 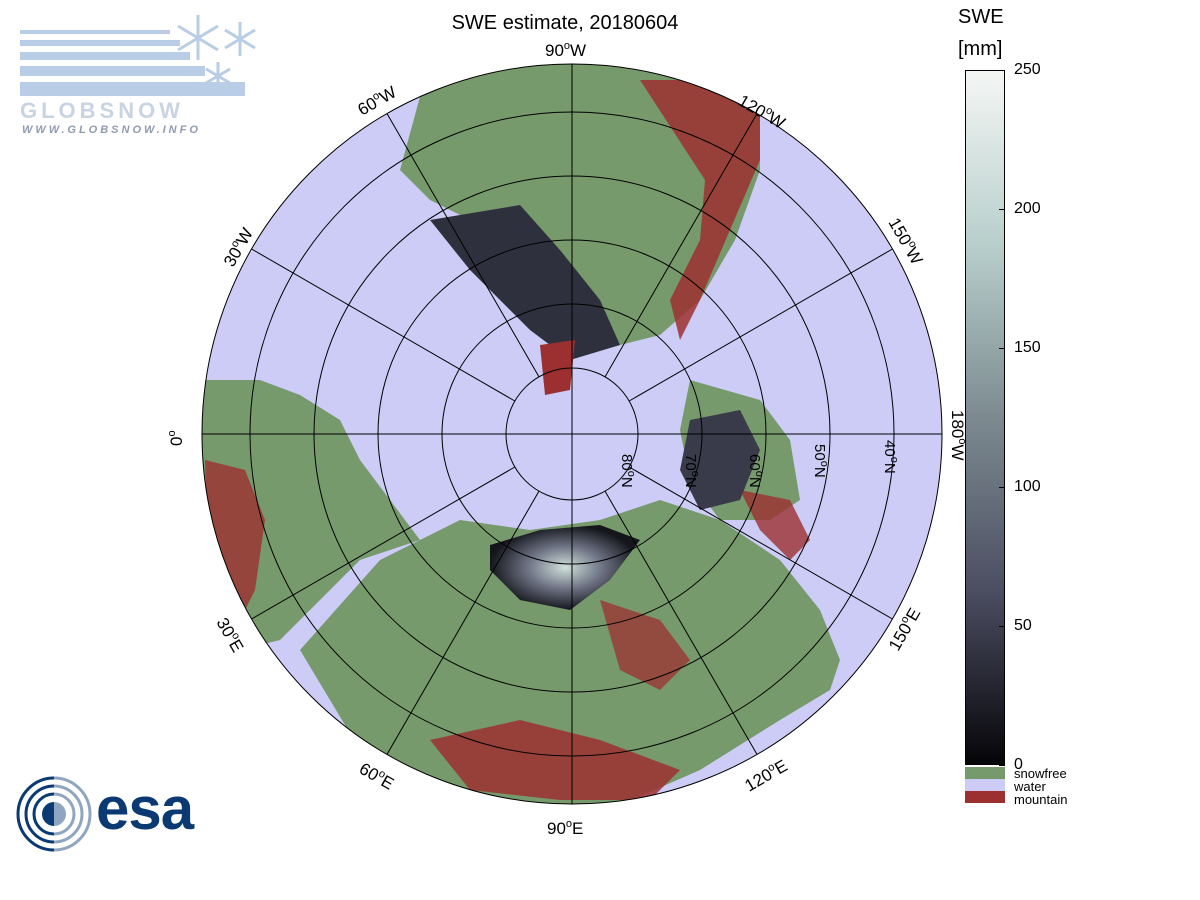 What do you see at coordinates (231, 635) in the screenshot?
I see `lon-label-30e: 30oE` at bounding box center [231, 635].